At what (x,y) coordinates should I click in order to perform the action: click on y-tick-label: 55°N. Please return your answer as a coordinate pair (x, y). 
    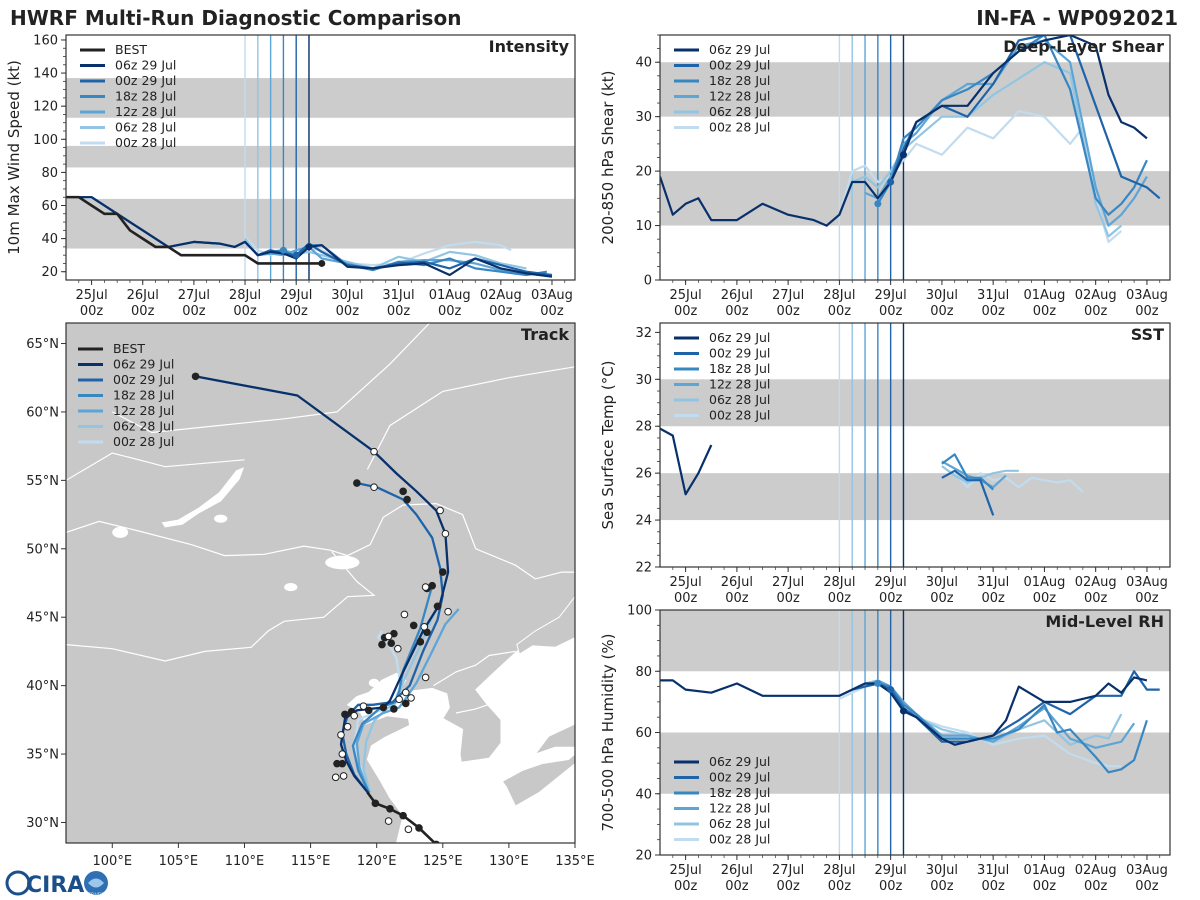
    Looking at the image, I should click on (42, 481).